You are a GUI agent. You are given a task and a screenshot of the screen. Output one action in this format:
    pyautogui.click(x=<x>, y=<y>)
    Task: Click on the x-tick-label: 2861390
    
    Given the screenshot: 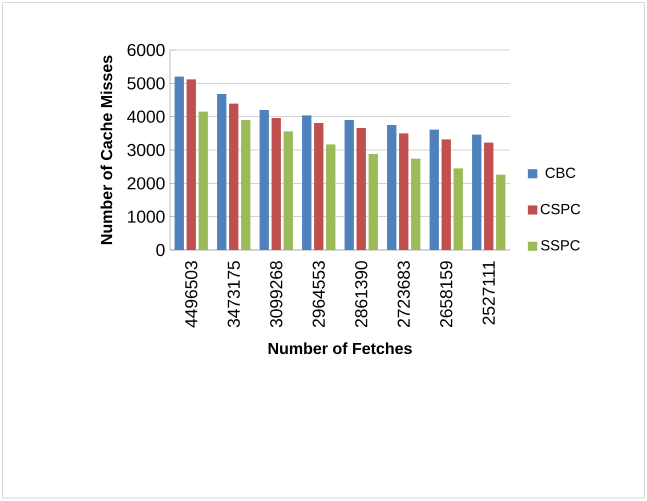 What is the action you would take?
    pyautogui.click(x=361, y=294)
    